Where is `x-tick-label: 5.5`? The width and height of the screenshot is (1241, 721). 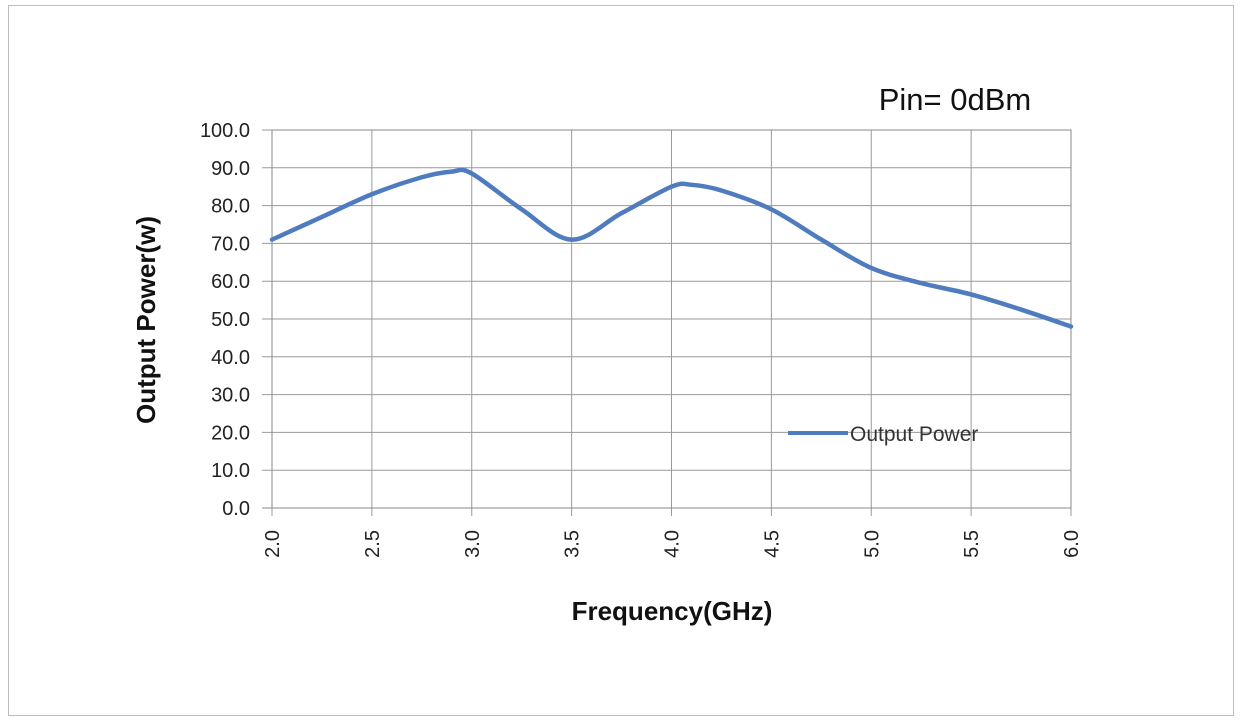
x-tick-label: 5.5 is located at coordinates (972, 544).